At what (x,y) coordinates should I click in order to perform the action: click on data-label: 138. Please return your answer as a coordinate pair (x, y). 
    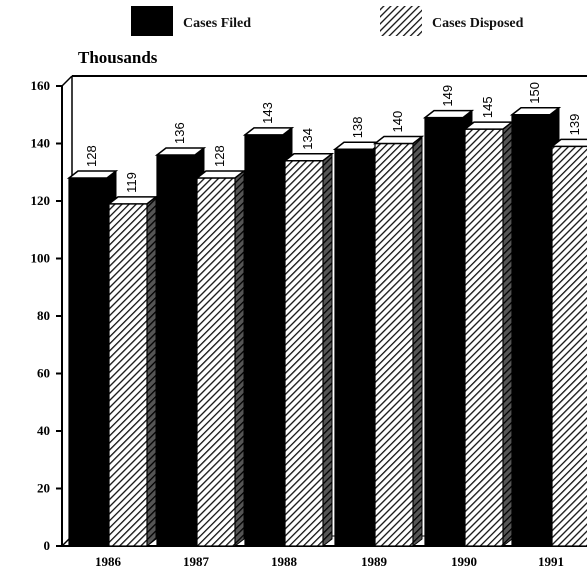
    Looking at the image, I should click on (357, 128).